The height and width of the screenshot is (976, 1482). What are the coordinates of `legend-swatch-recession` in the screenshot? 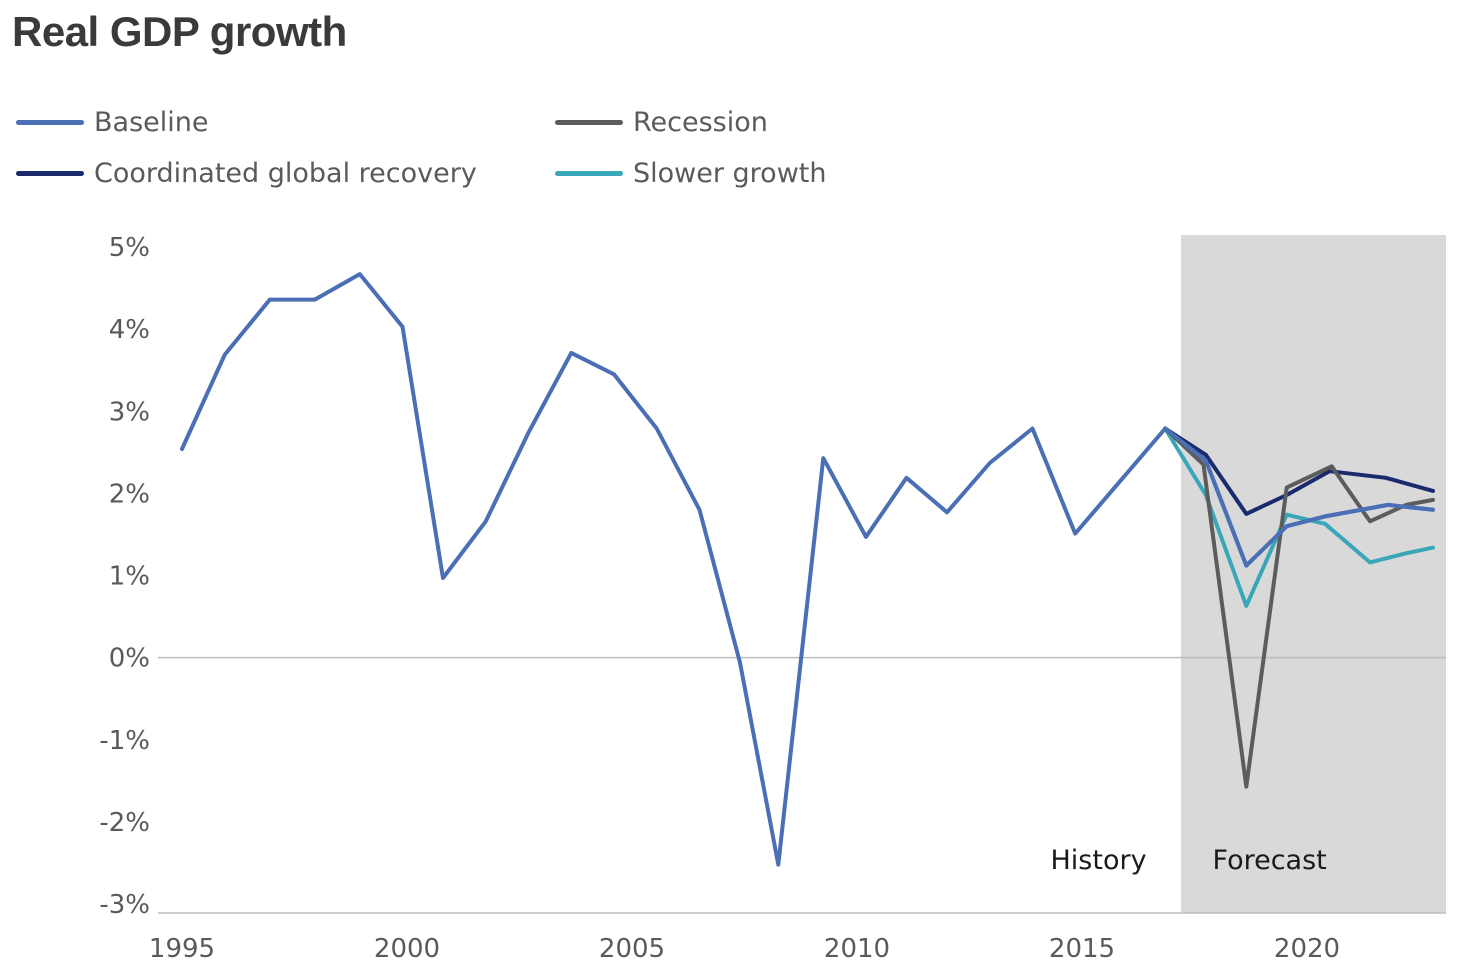 It's located at (589, 122).